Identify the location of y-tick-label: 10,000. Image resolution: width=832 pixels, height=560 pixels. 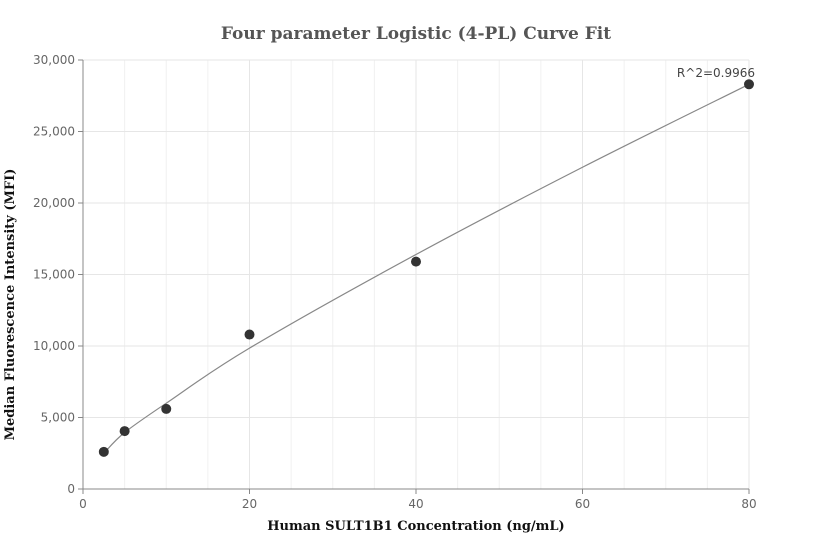
(54, 346).